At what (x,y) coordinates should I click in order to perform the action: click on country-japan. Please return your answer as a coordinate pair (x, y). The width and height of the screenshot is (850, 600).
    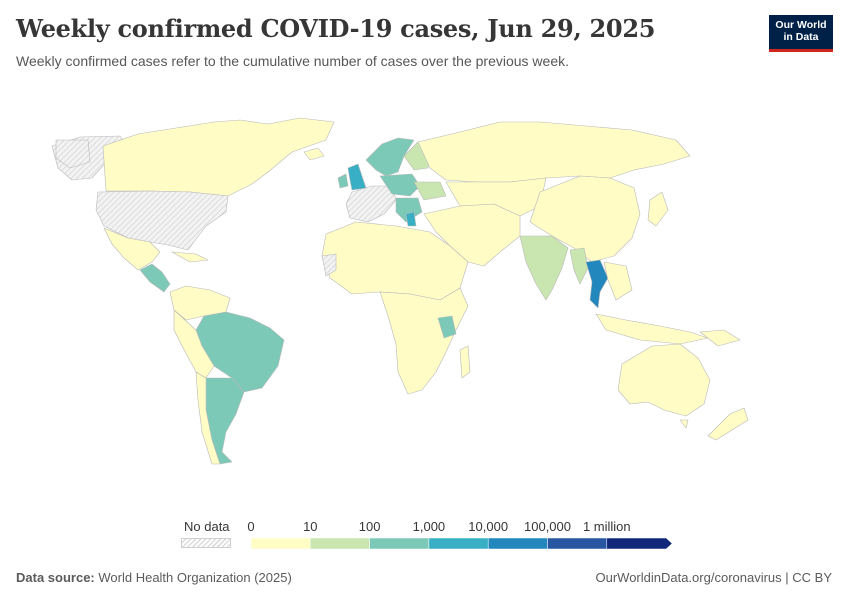
    Looking at the image, I should click on (658, 209).